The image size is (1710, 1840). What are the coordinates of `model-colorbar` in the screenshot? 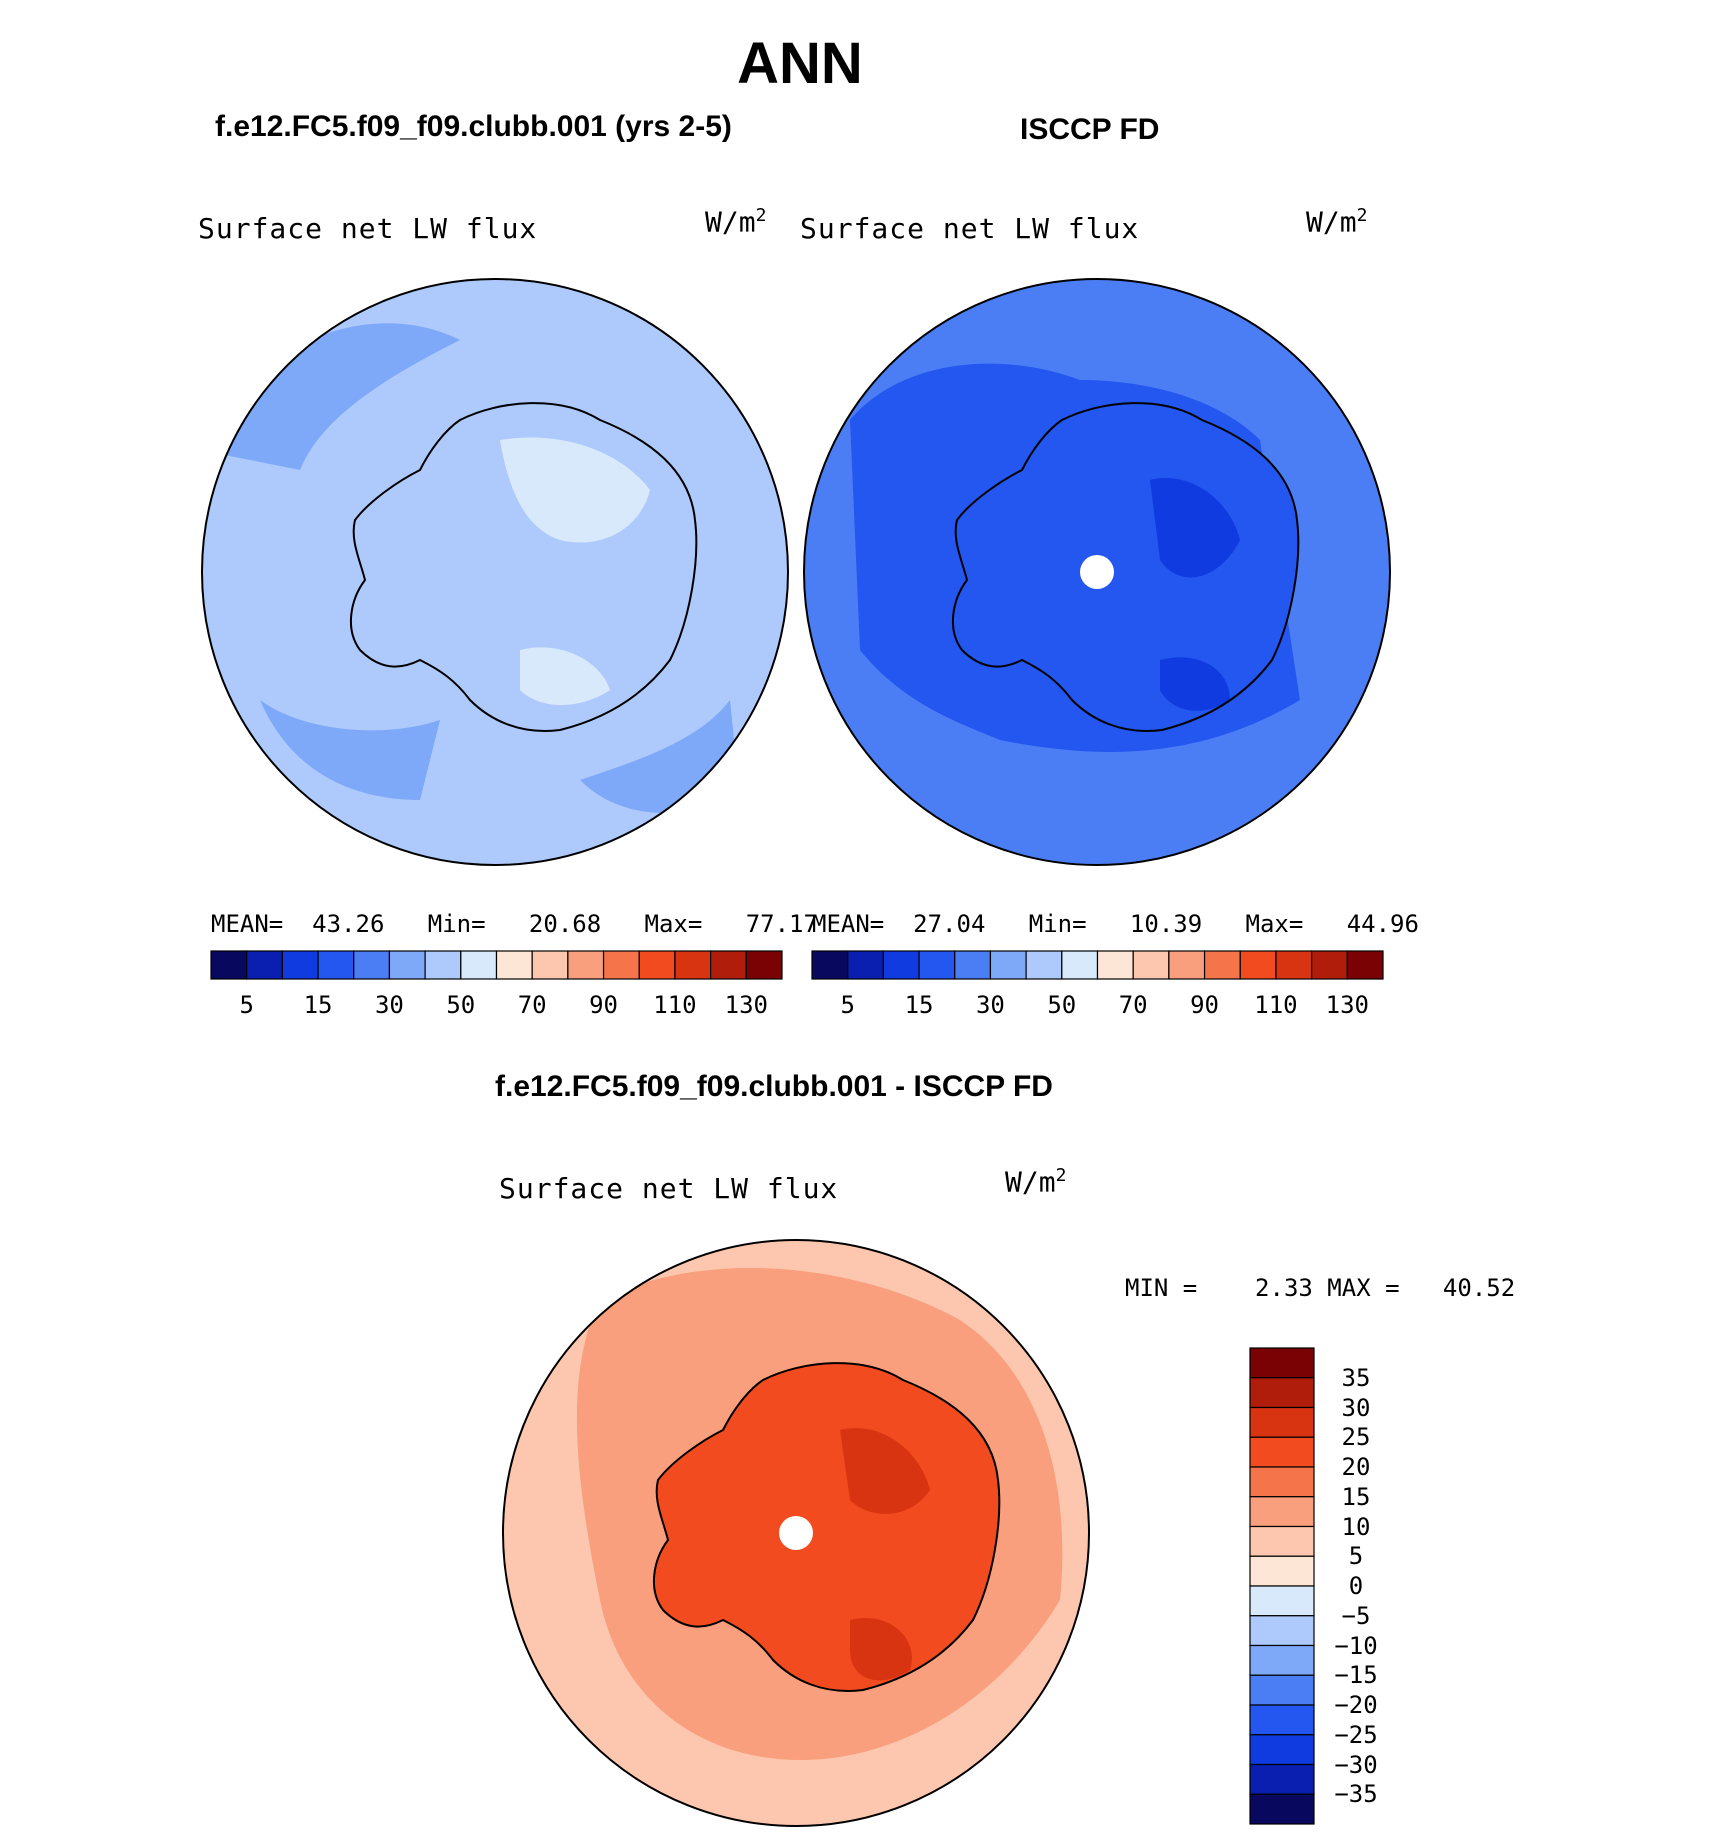 It's located at (496, 965).